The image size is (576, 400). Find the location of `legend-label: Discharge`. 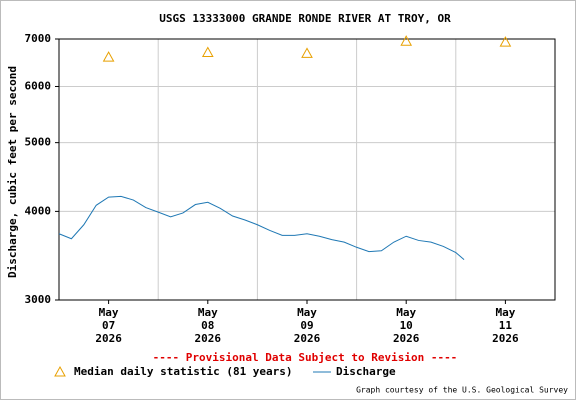

legend-label: Discharge is located at coordinates (366, 371).